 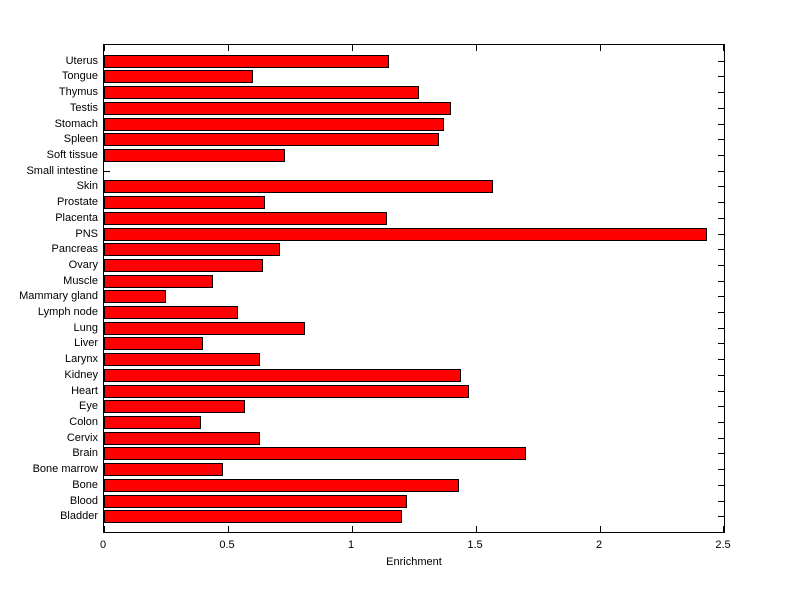 What do you see at coordinates (78, 92) in the screenshot?
I see `y-tick-label: Thymus` at bounding box center [78, 92].